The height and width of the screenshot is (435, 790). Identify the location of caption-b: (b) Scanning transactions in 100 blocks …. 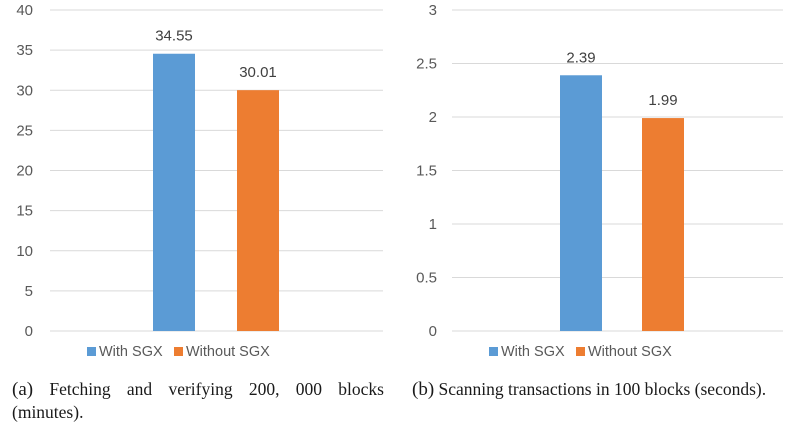
(599, 389).